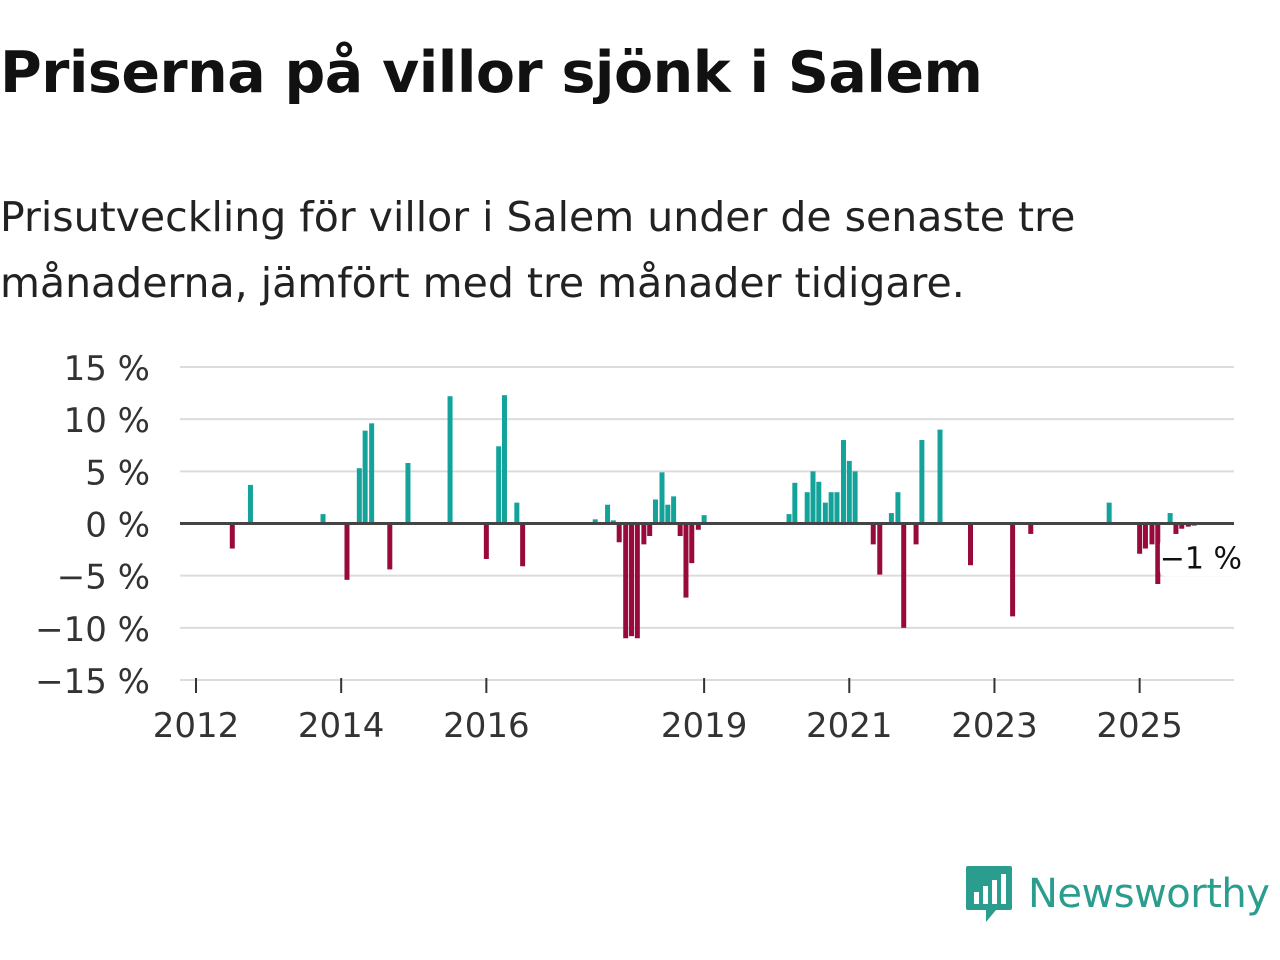 Image resolution: width=1280 pixels, height=960 pixels. I want to click on x-tick-label: 2023, so click(994, 726).